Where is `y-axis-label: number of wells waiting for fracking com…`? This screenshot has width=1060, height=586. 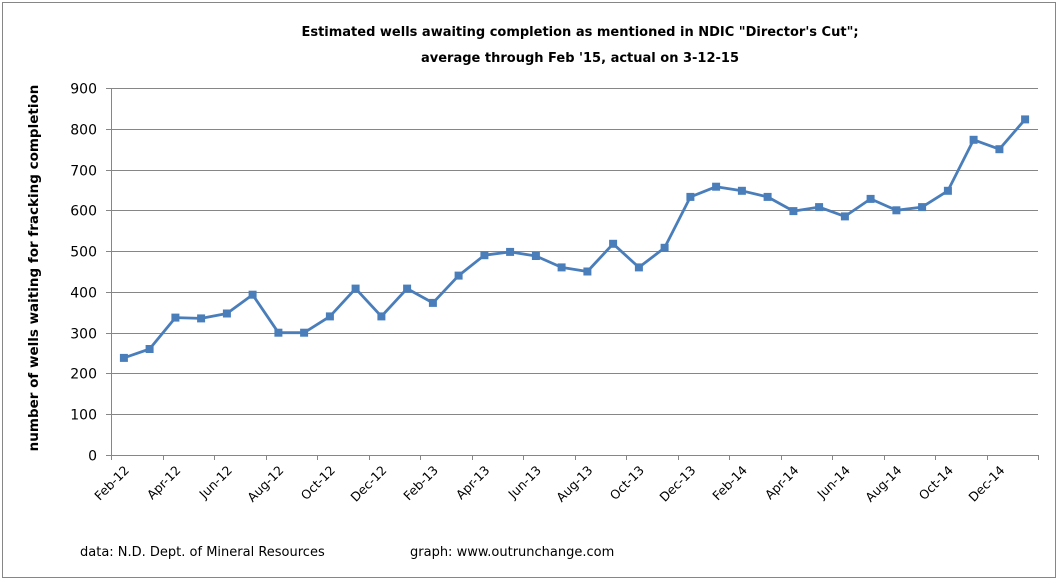
y-axis-label: number of wells waiting for fracking com… is located at coordinates (34, 268).